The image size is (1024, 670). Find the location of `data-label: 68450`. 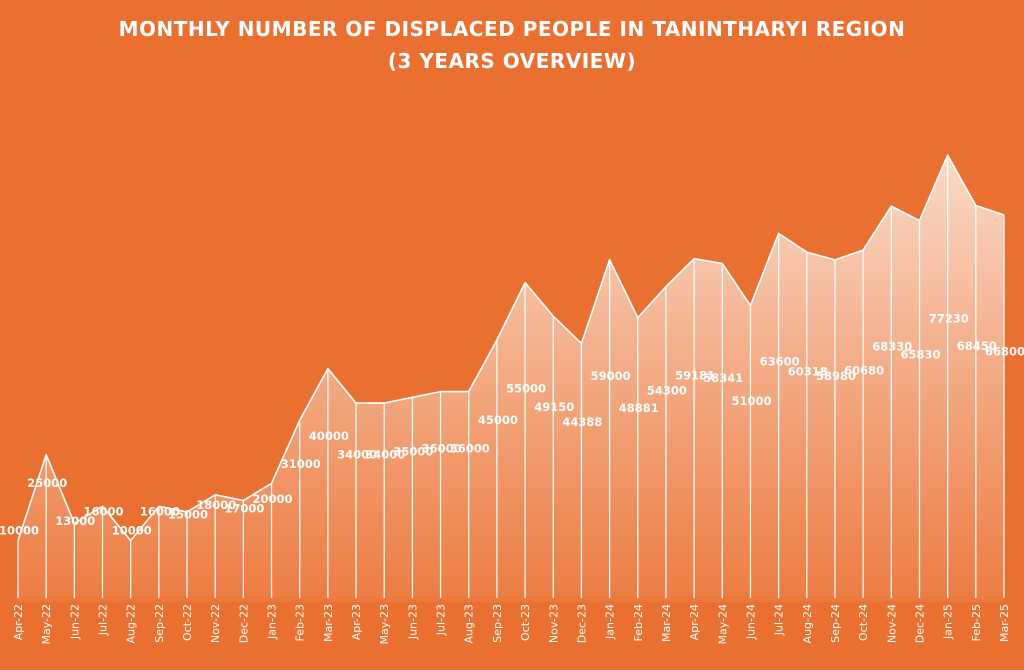

data-label: 68450 is located at coordinates (977, 346).